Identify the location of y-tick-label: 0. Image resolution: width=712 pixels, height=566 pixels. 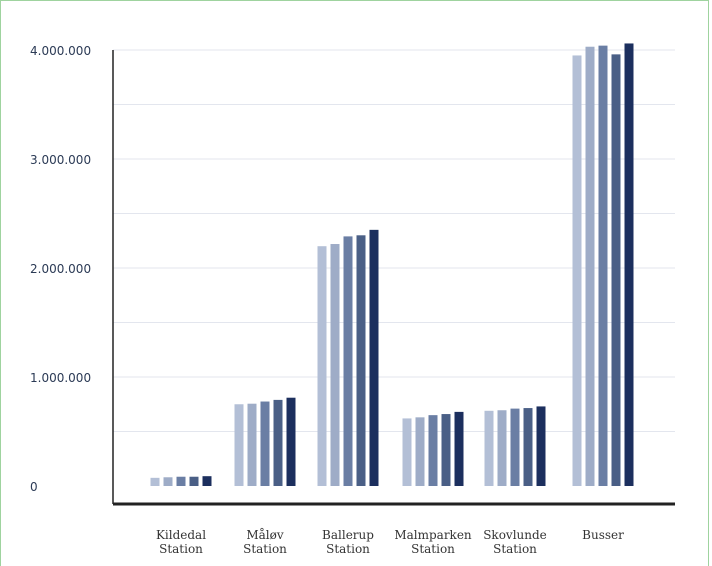
(34, 487).